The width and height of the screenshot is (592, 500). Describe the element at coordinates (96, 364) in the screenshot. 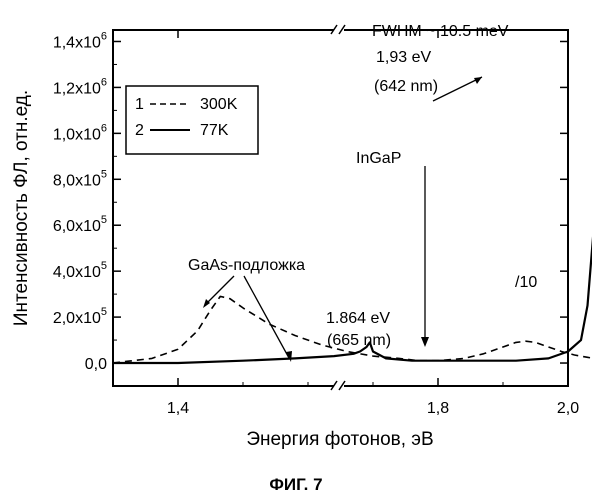

I see `y-tick-label: 0,0` at that location.